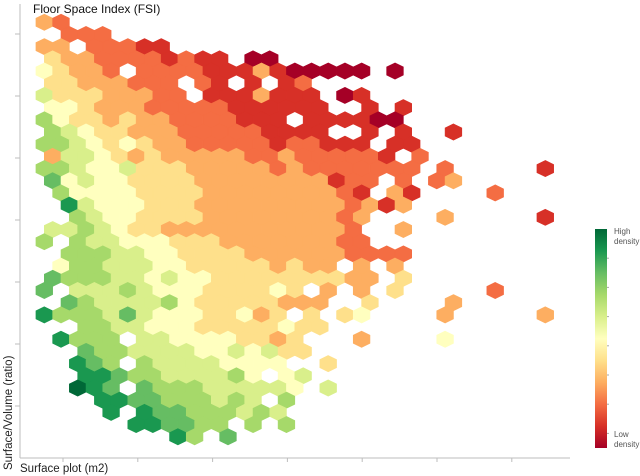 The width and height of the screenshot is (640, 476). Describe the element at coordinates (96, 9) in the screenshot. I see `chart-title: Floor Space Index (FSI)` at that location.